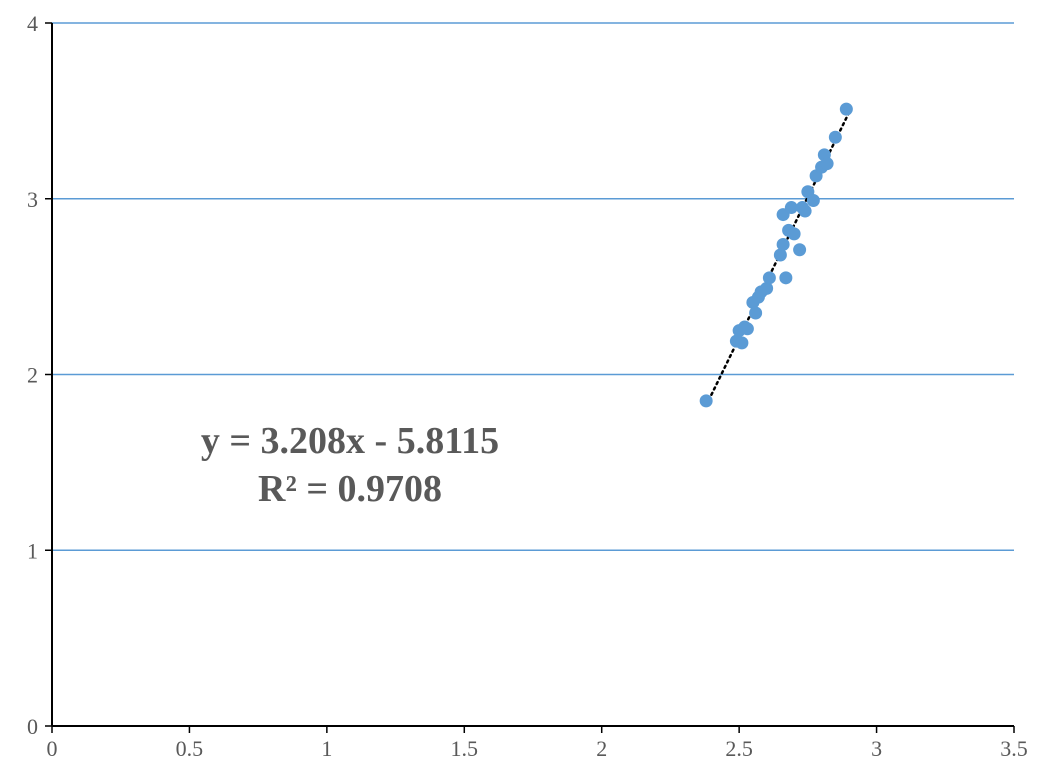  What do you see at coordinates (190, 748) in the screenshot?
I see `x-tick-label: 0.5` at bounding box center [190, 748].